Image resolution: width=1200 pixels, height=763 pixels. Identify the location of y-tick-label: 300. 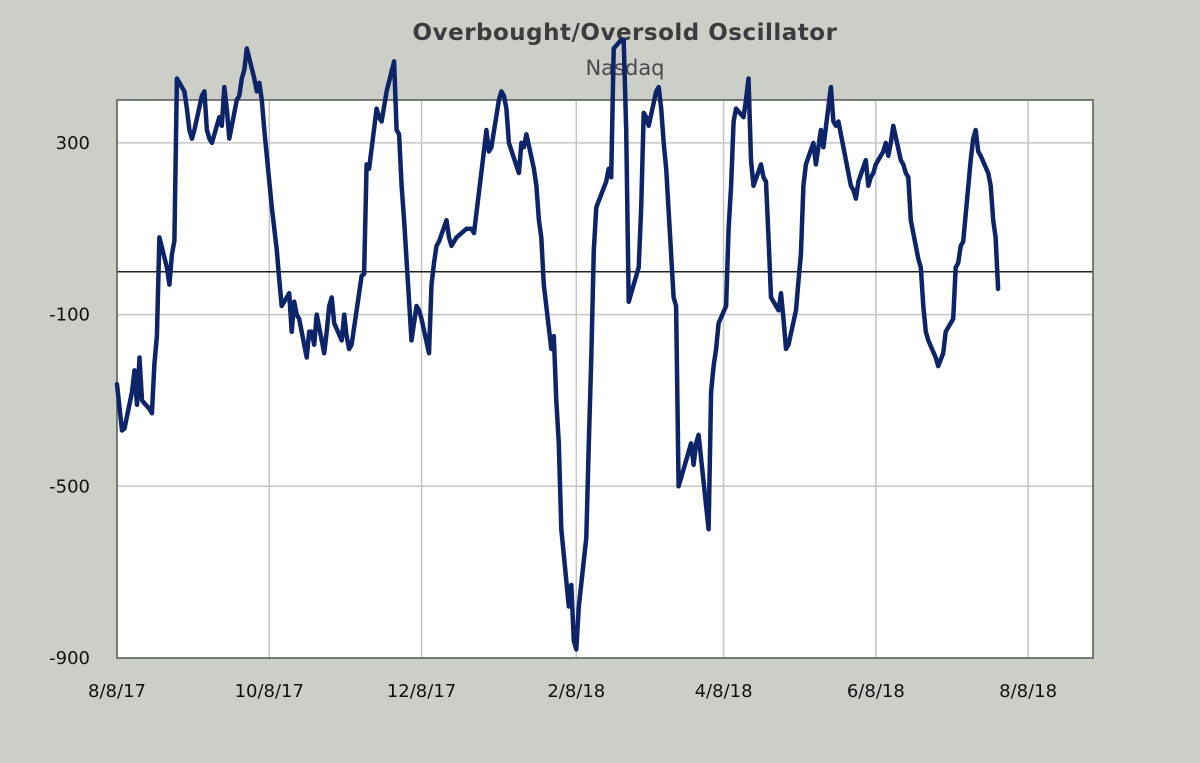
(73, 143).